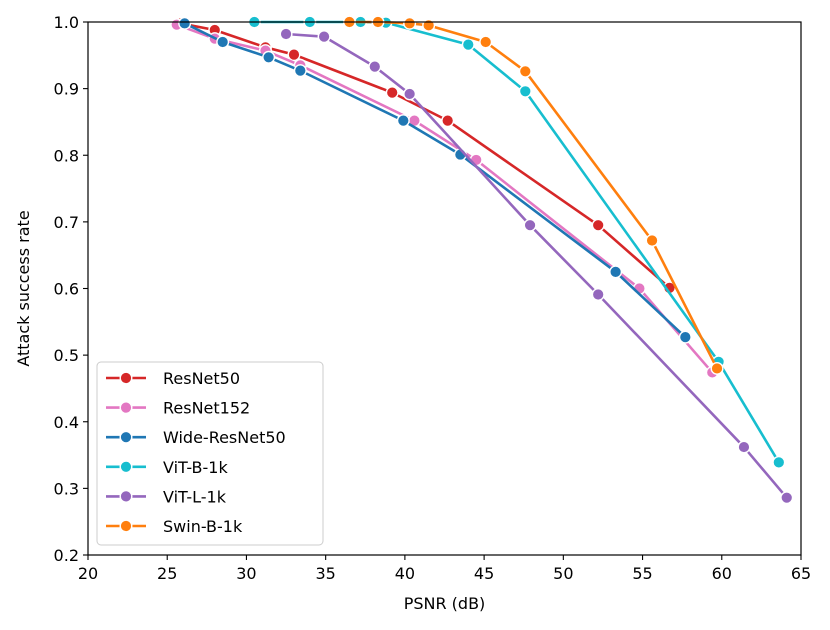  I want to click on y-tick-label: 0.3, so click(66, 488).